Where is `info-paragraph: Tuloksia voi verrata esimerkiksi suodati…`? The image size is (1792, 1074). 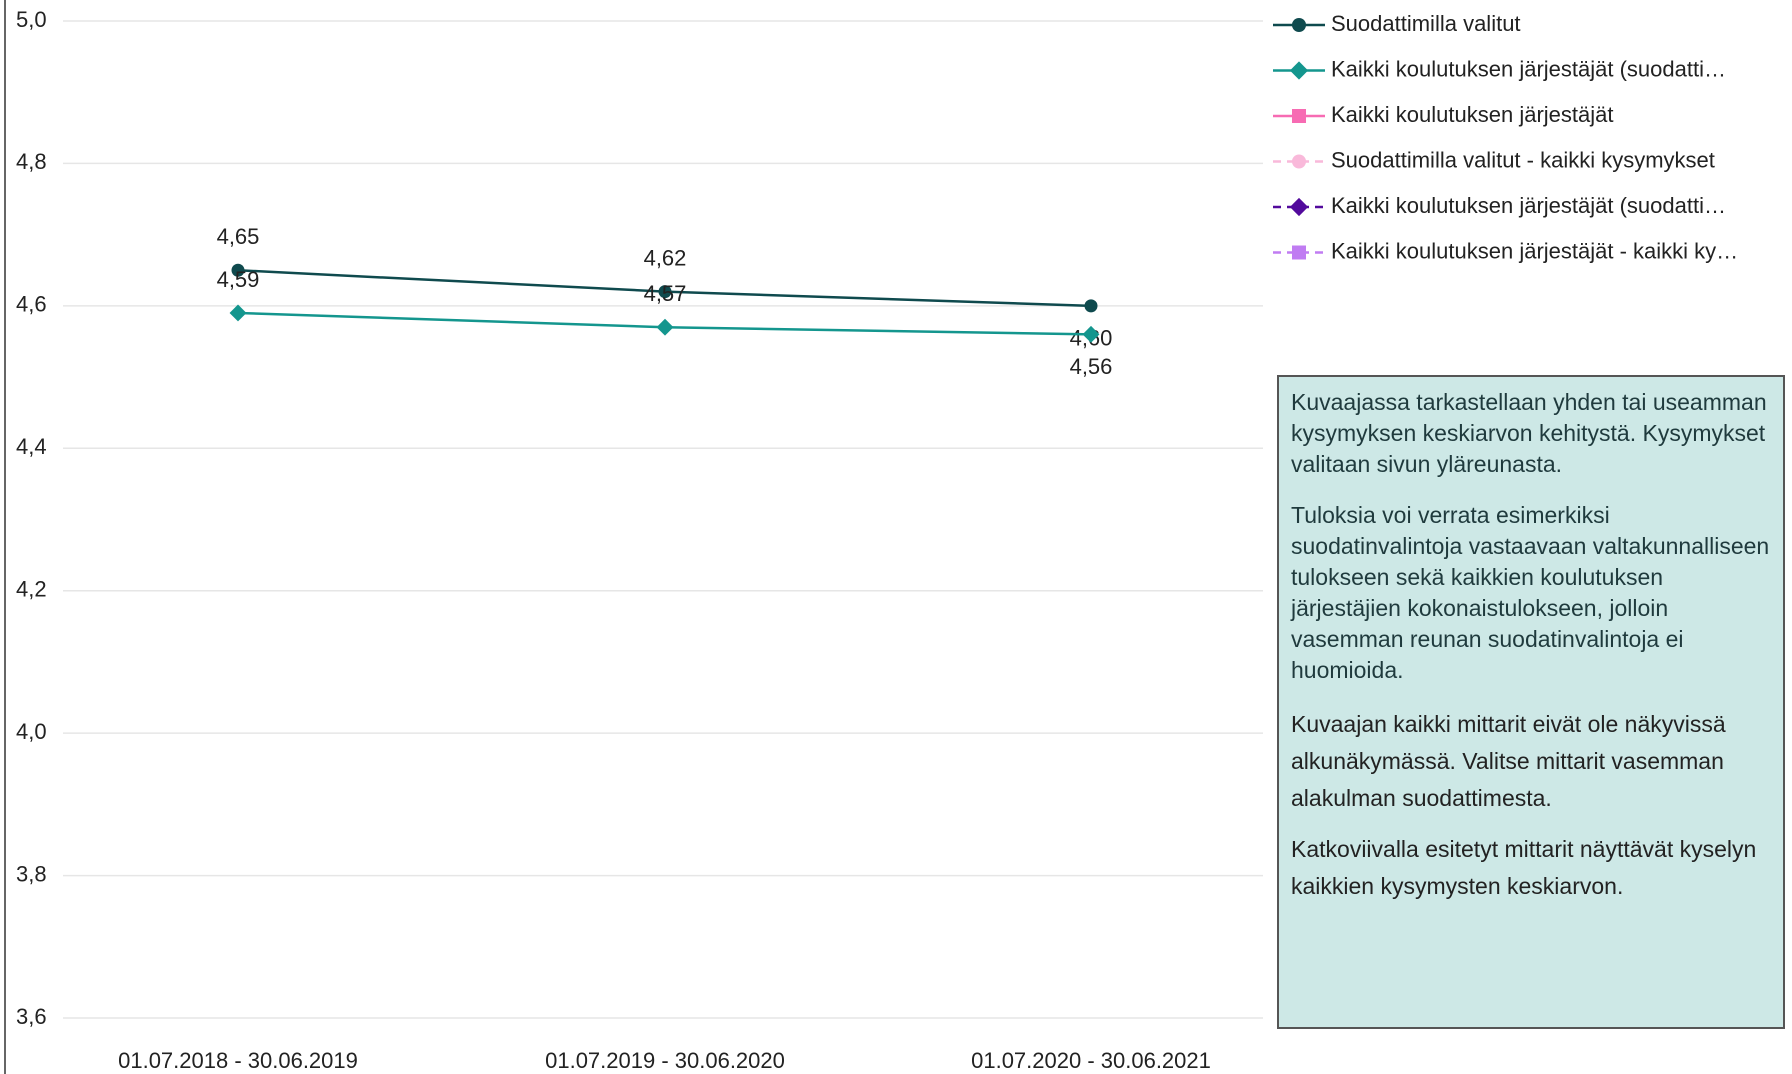
info-paragraph: Tuloksia voi verrata esimerkiksi suodati… is located at coordinates (1530, 592).